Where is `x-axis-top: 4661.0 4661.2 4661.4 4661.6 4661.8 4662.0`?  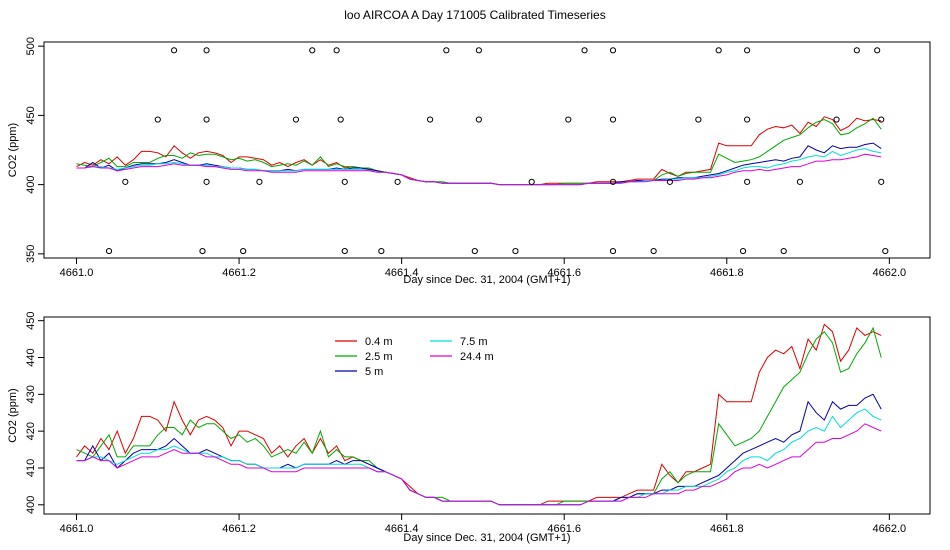
x-axis-top: 4661.0 4661.2 4661.4 4661.6 4661.8 4662.0 is located at coordinates (483, 268).